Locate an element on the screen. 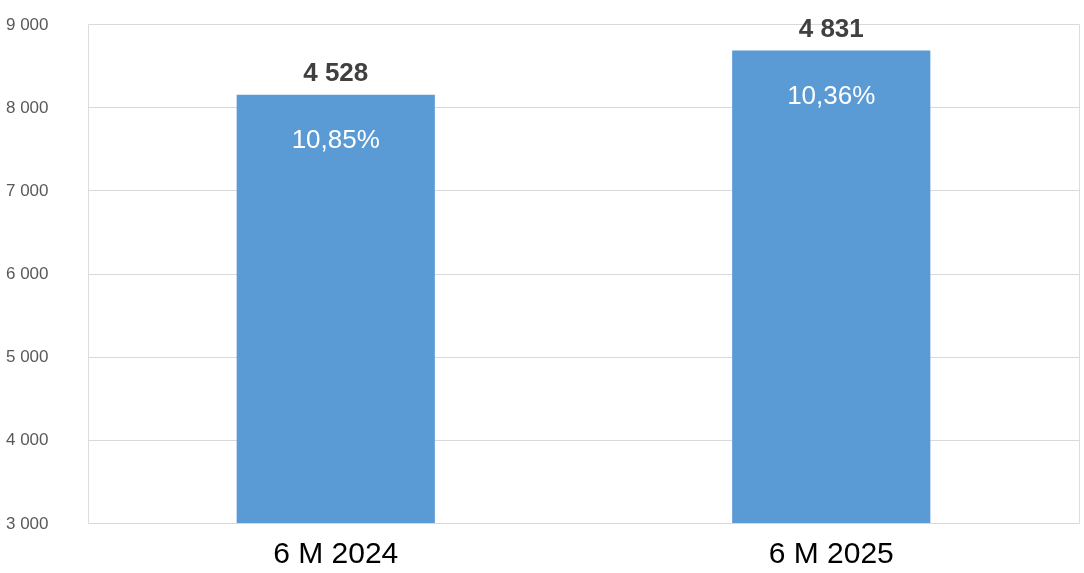 The image size is (1084, 573). y-tick-label: 9 000 is located at coordinates (27, 24).